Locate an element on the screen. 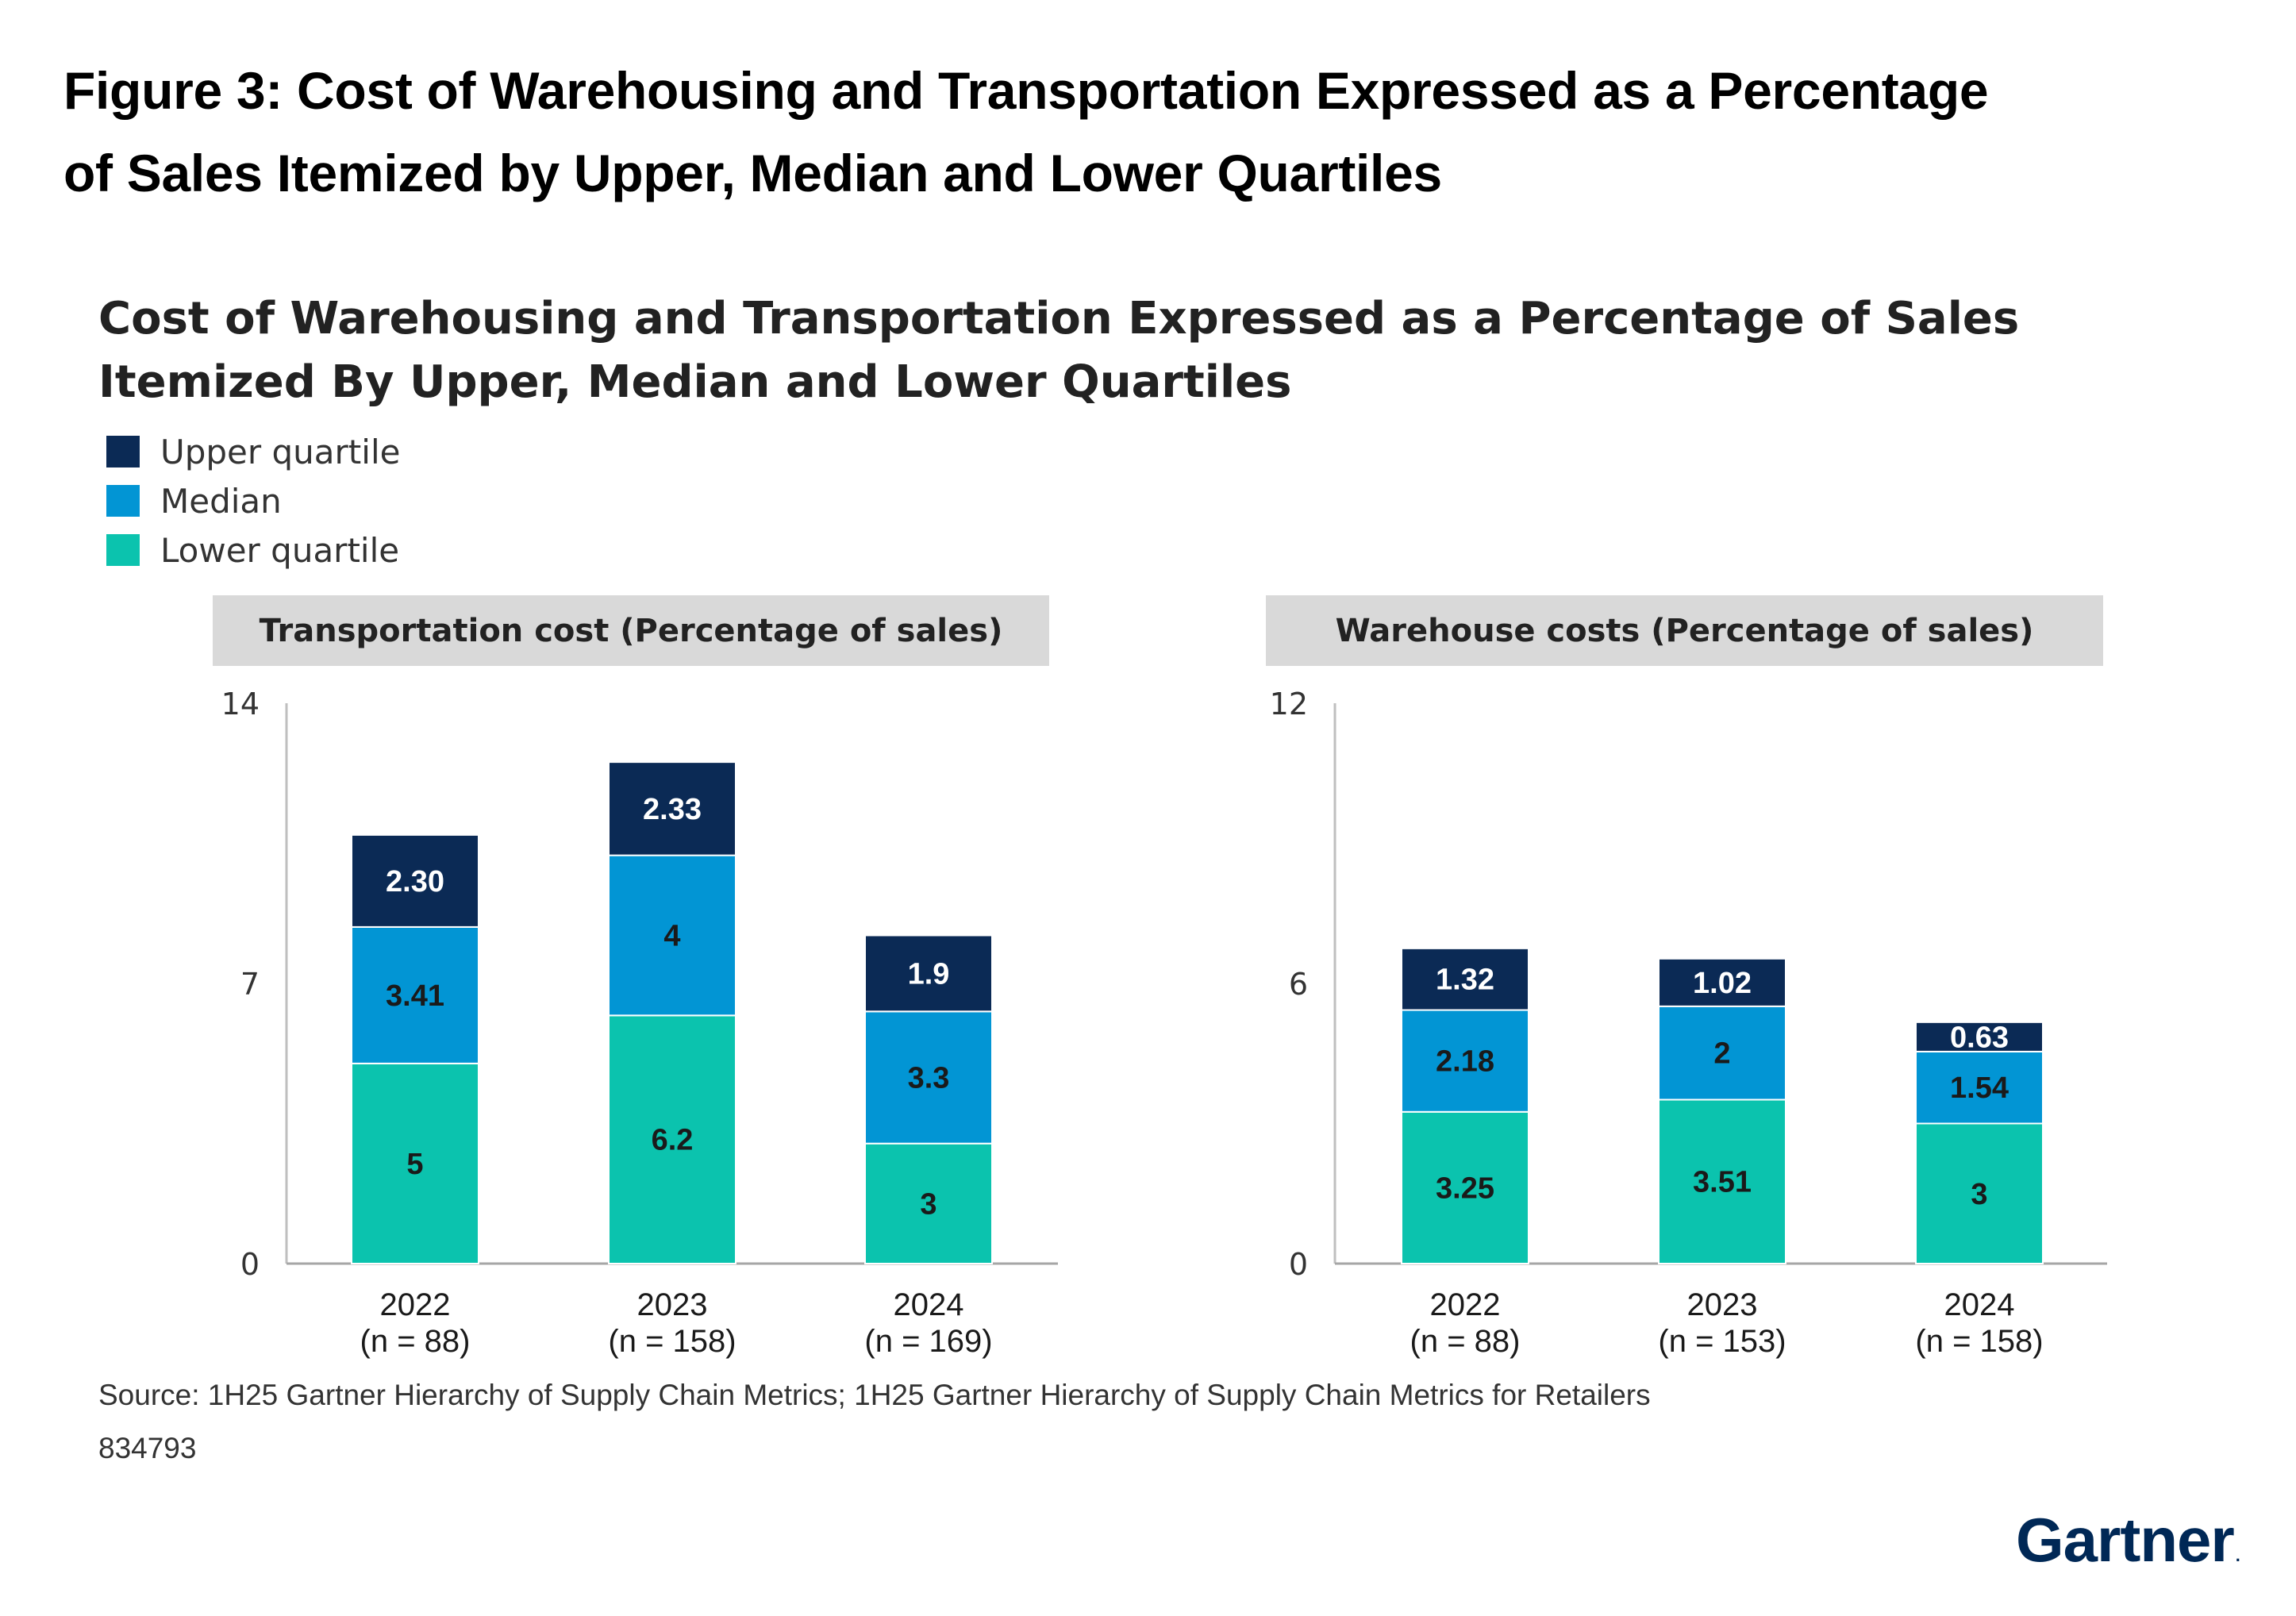  warehouse-x-tick-sublabel-2: (n = 158) is located at coordinates (1979, 1341).